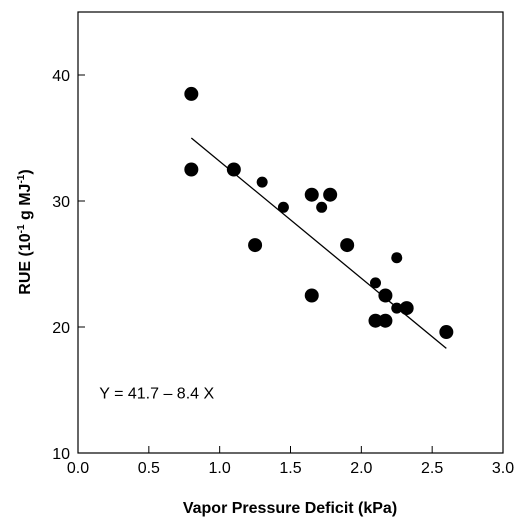 This screenshot has height=520, width=515. I want to click on y-title-exp2: -1, so click(21, 178).